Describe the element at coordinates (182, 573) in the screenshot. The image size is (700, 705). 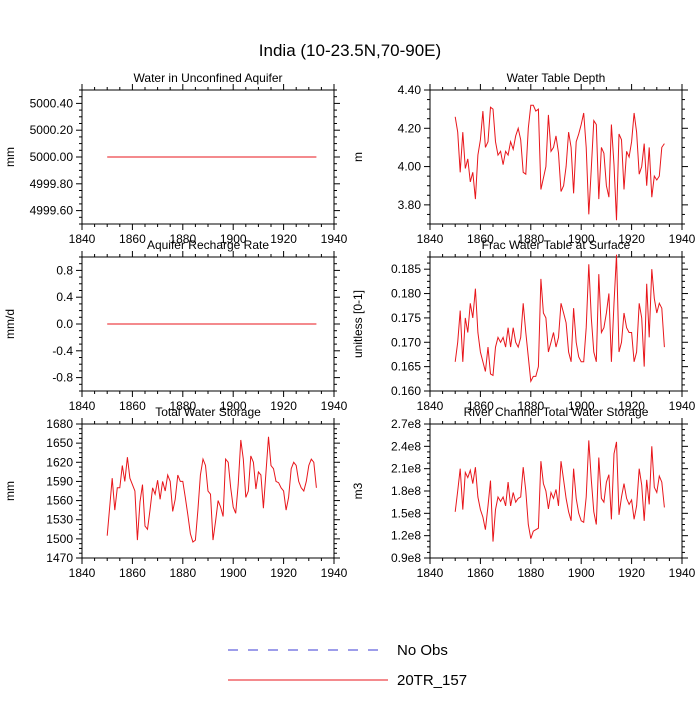
I see `total-water-storage-xtick-label: 1880` at that location.